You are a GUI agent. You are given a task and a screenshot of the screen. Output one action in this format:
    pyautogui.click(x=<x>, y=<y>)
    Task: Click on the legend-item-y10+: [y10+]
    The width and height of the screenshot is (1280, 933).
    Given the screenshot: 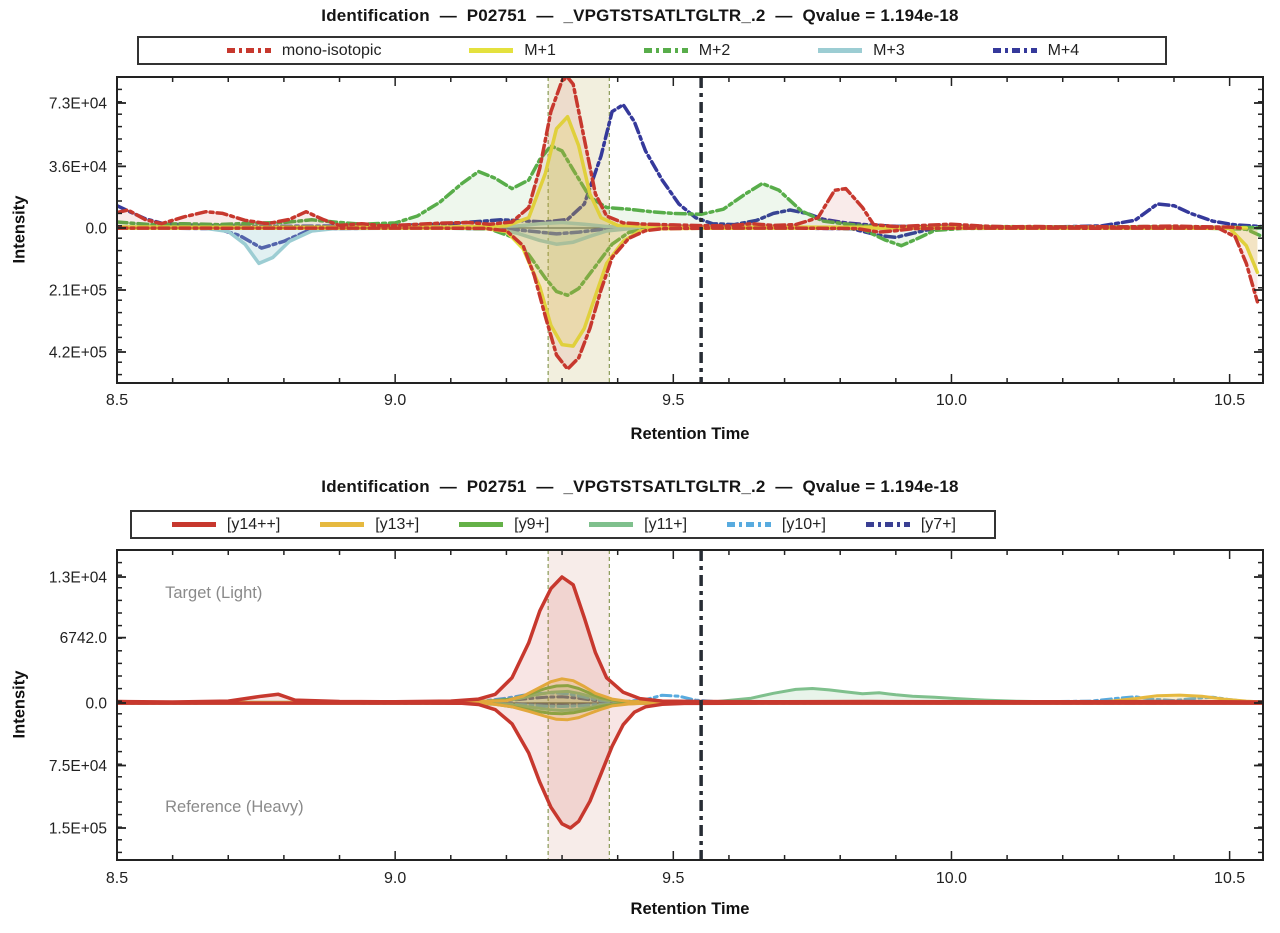 What is the action you would take?
    pyautogui.click(x=775, y=525)
    